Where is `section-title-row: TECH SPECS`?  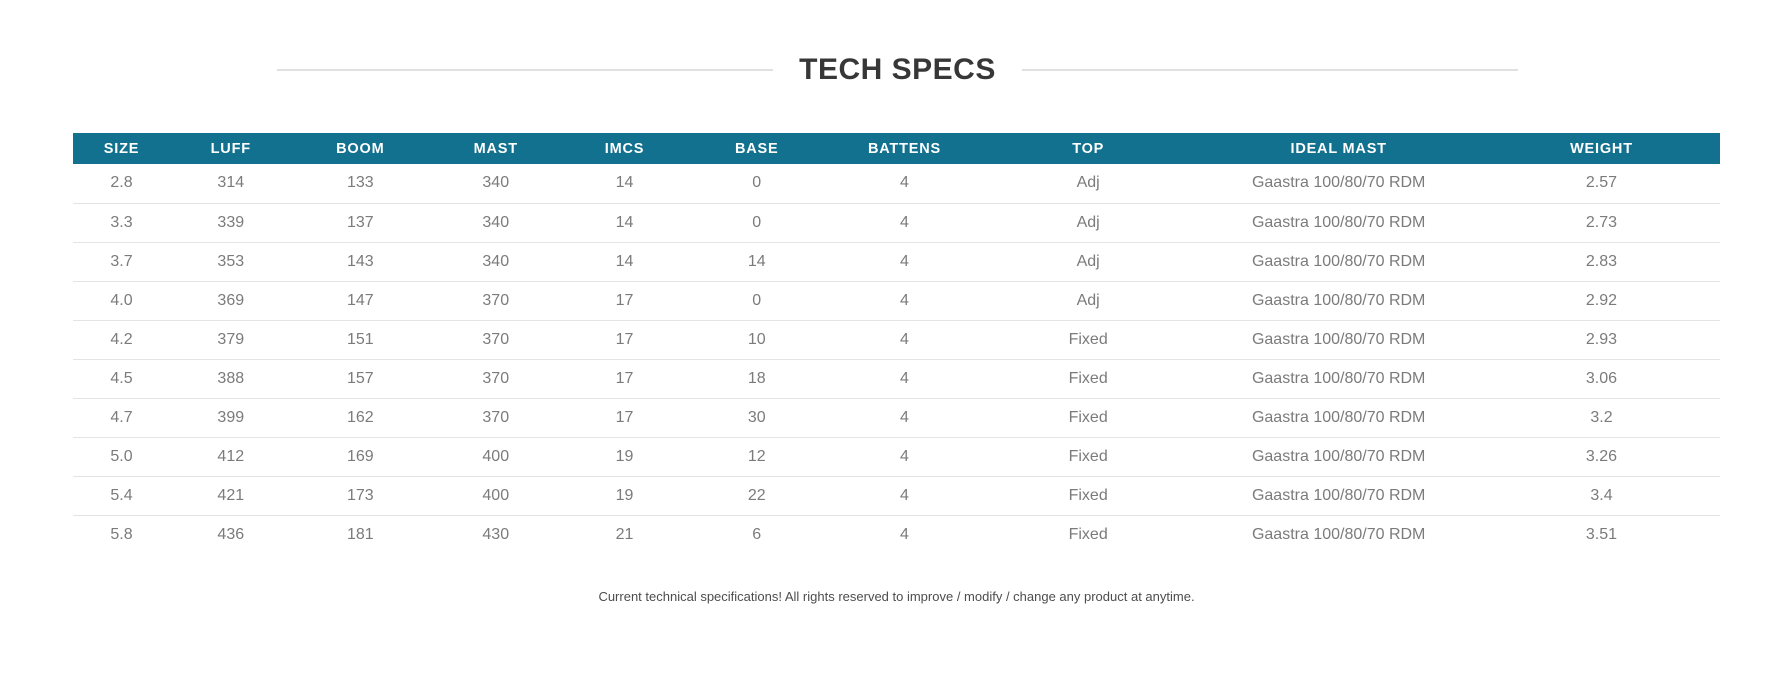 section-title-row: TECH SPECS is located at coordinates (897, 70).